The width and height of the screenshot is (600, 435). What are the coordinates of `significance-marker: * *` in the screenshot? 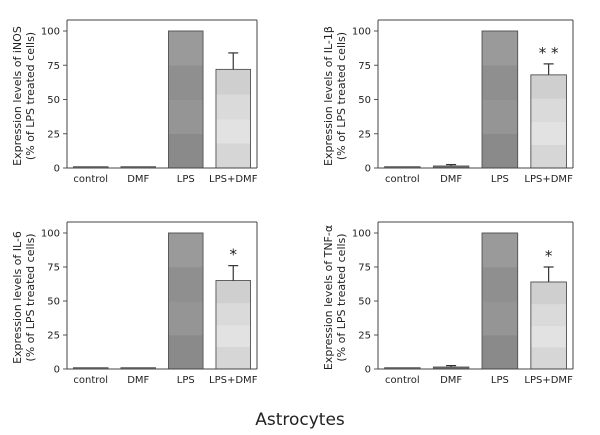 It's located at (549, 53).